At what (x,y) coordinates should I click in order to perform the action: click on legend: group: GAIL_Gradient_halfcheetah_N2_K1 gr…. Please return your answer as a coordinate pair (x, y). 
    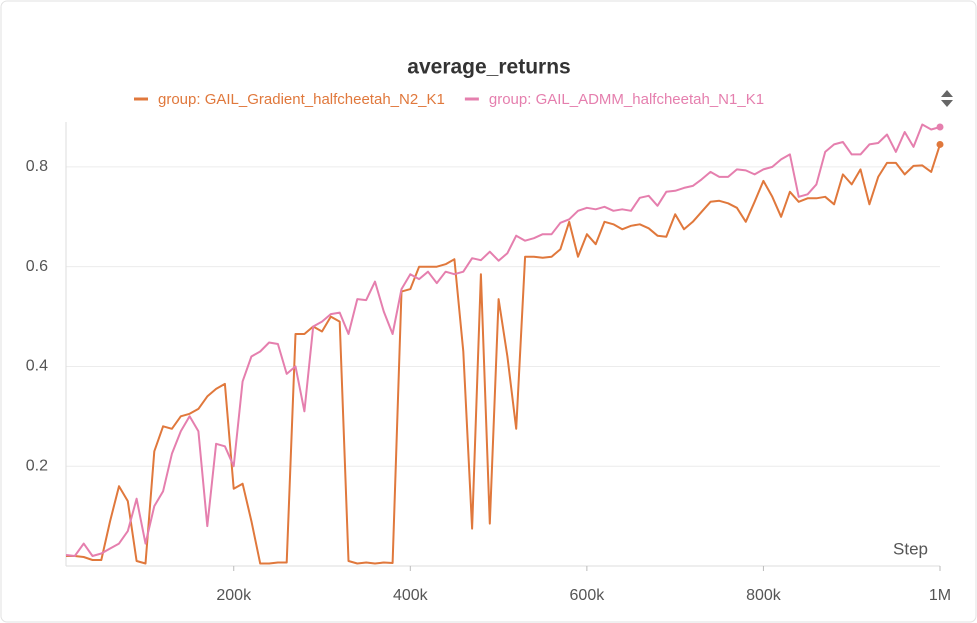
    Looking at the image, I should click on (449, 99).